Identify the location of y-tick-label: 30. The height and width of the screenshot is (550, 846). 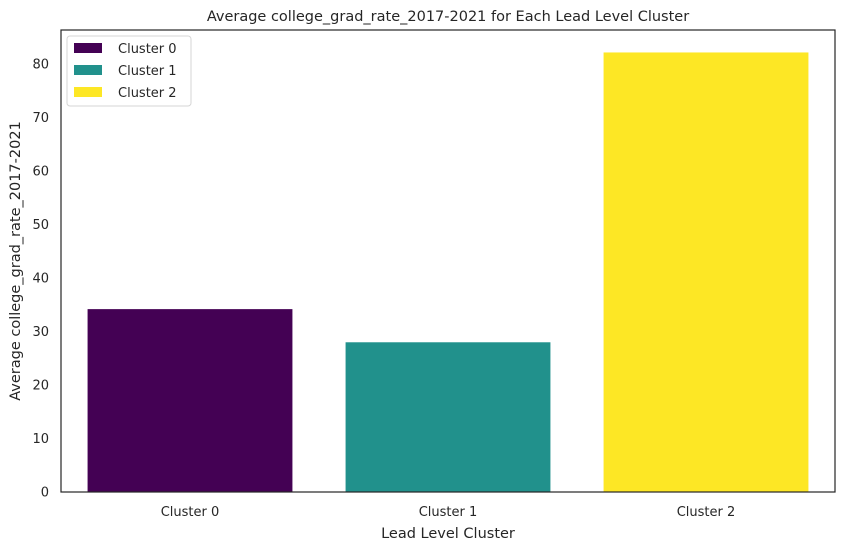
(40, 332).